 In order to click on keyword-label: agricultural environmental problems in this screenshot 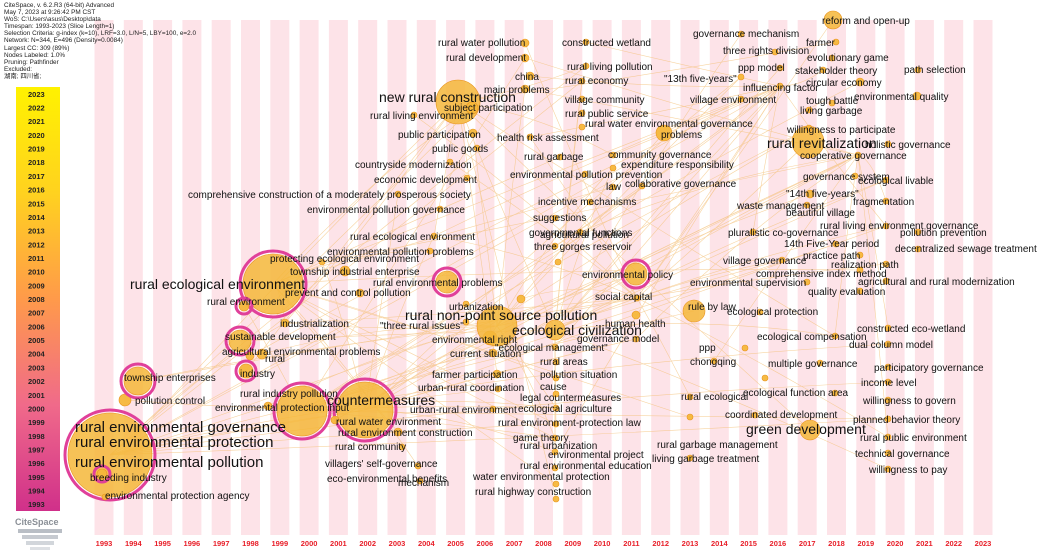, I will do `click(301, 352)`.